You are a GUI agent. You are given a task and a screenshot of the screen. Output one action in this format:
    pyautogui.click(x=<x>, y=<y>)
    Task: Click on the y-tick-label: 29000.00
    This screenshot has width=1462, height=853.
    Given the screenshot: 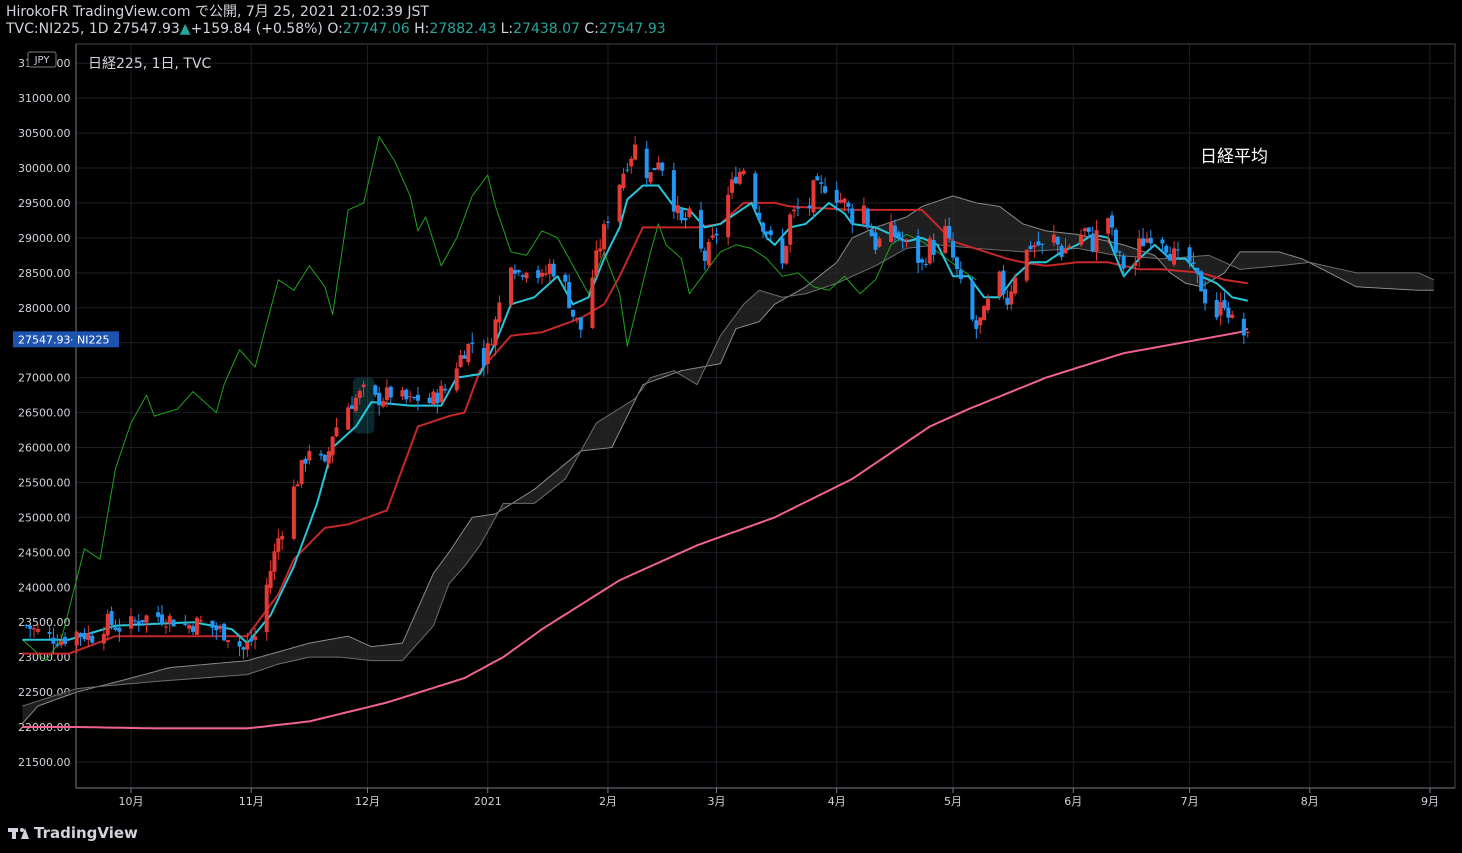 What is the action you would take?
    pyautogui.click(x=44, y=238)
    